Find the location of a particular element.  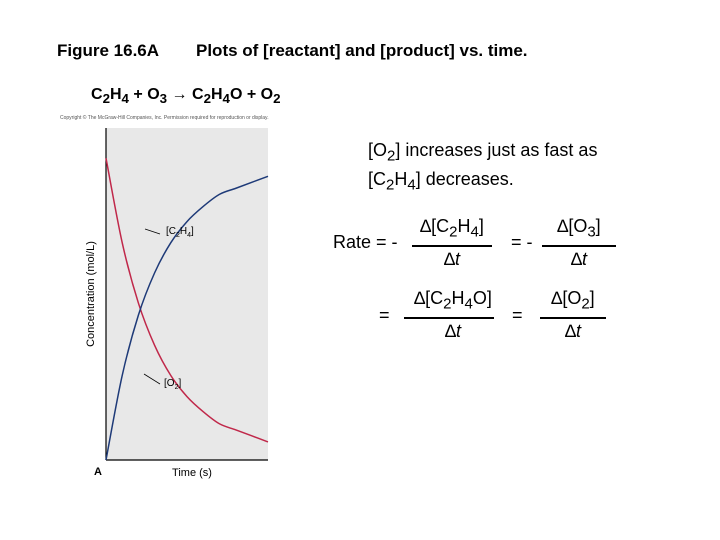

rate-term-c2h4o: ∆[C2H4O] ∆t is located at coordinates (453, 314).